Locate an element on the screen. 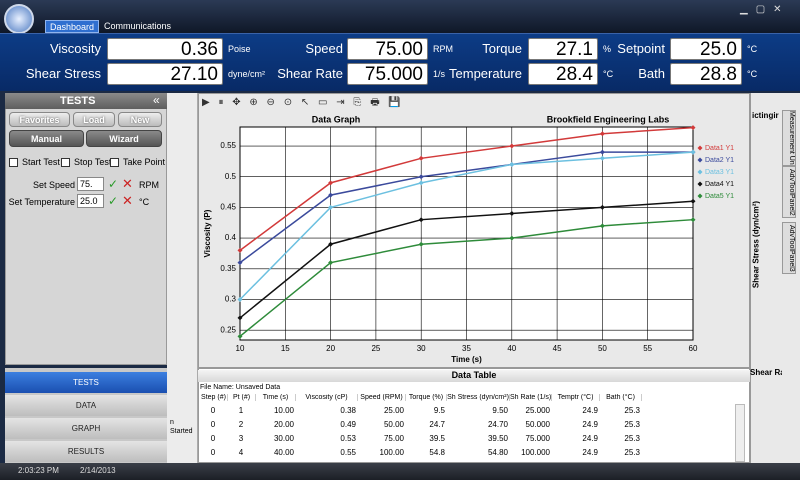  side-tab: Measurement Units is located at coordinates (789, 138).